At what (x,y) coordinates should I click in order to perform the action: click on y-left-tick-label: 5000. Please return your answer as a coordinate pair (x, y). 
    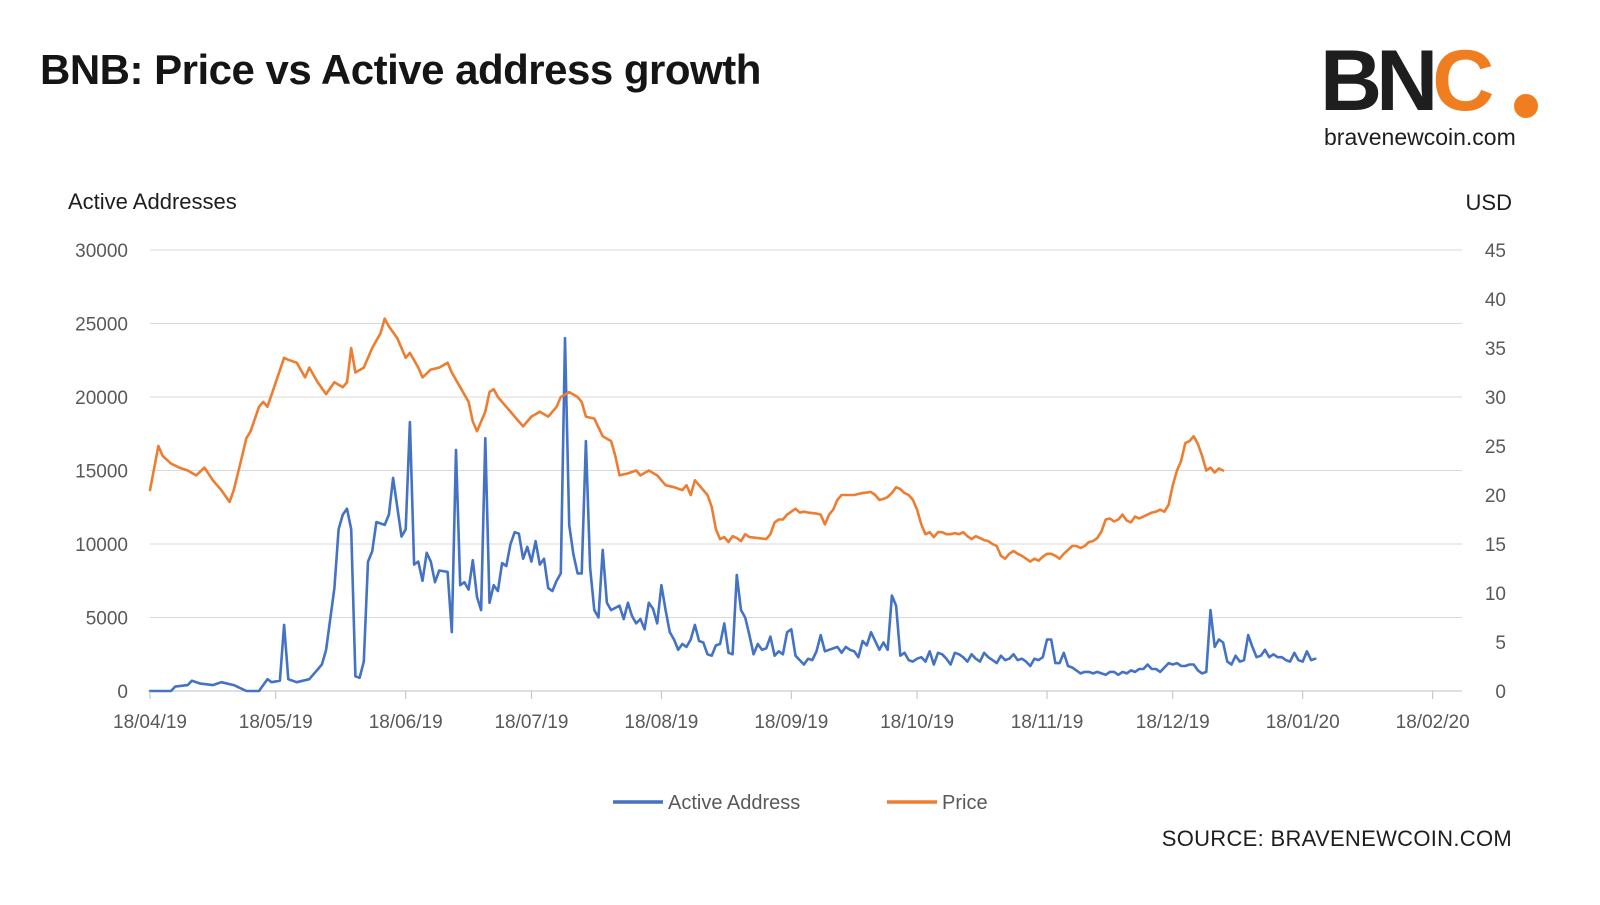
    Looking at the image, I should click on (107, 619).